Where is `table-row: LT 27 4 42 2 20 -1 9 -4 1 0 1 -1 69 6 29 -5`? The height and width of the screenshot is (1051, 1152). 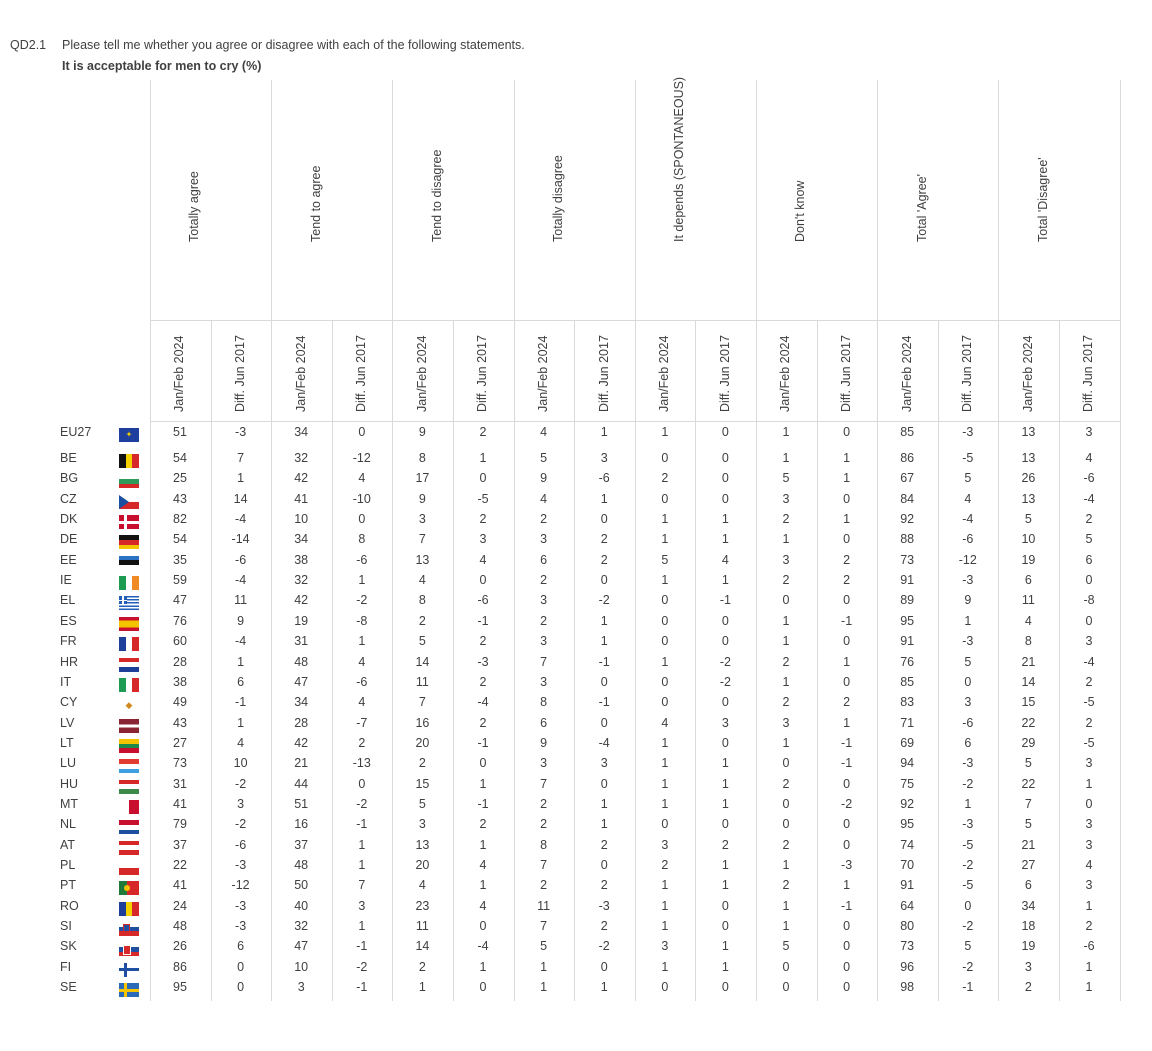
table-row: LT 27 4 42 2 20 -1 9 -4 1 0 1 -1 69 6 29 -5 is located at coordinates (576, 746).